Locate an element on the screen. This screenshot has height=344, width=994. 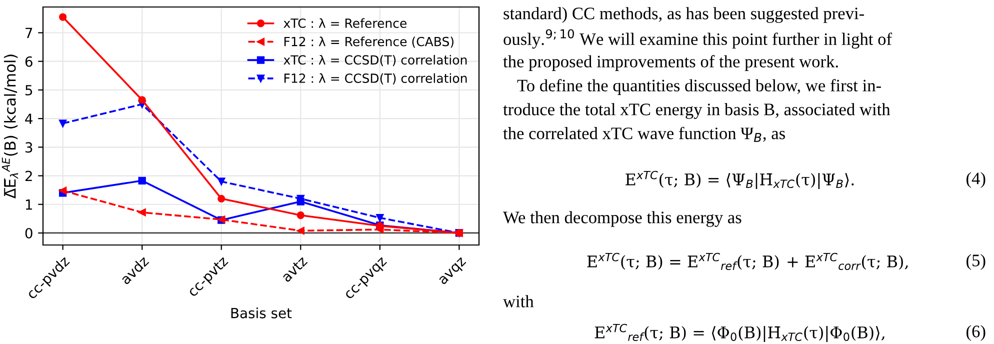
text: (6) is located at coordinates (976, 333).